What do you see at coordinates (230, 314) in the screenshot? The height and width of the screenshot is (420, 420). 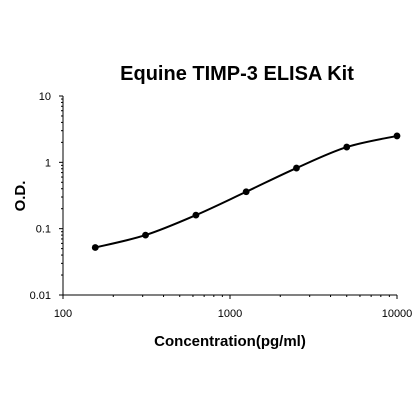 I see `x-tick-label: 1000` at bounding box center [230, 314].